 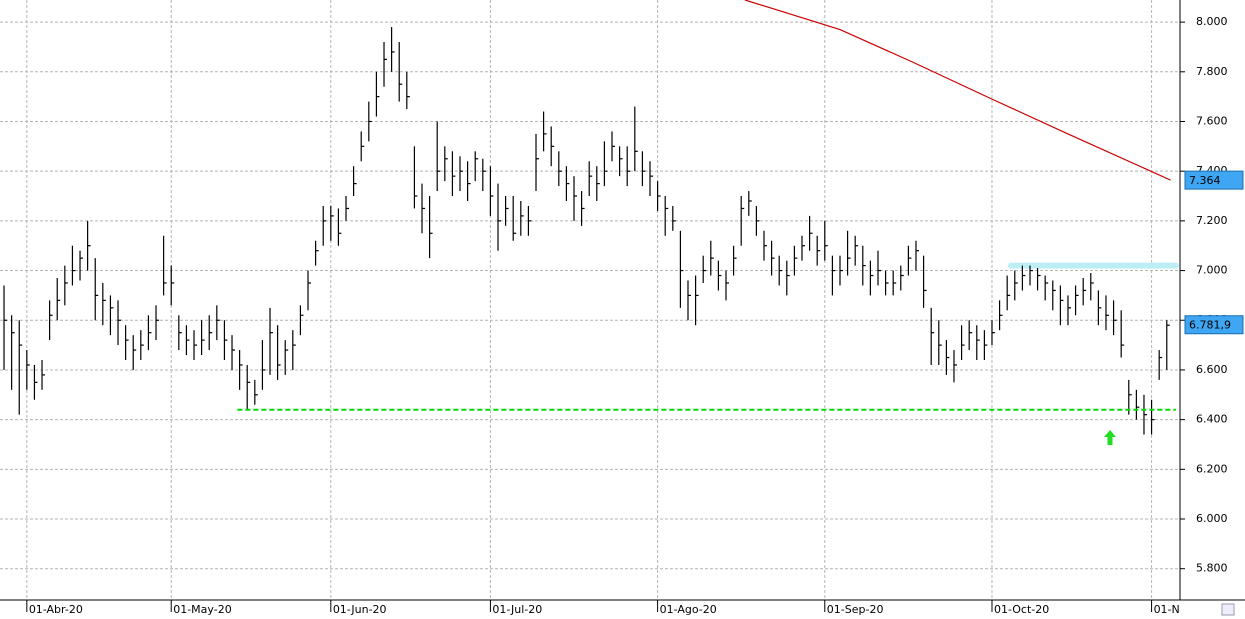 What do you see at coordinates (855, 609) in the screenshot?
I see `x-tick-label: 01-Sep-20` at bounding box center [855, 609].